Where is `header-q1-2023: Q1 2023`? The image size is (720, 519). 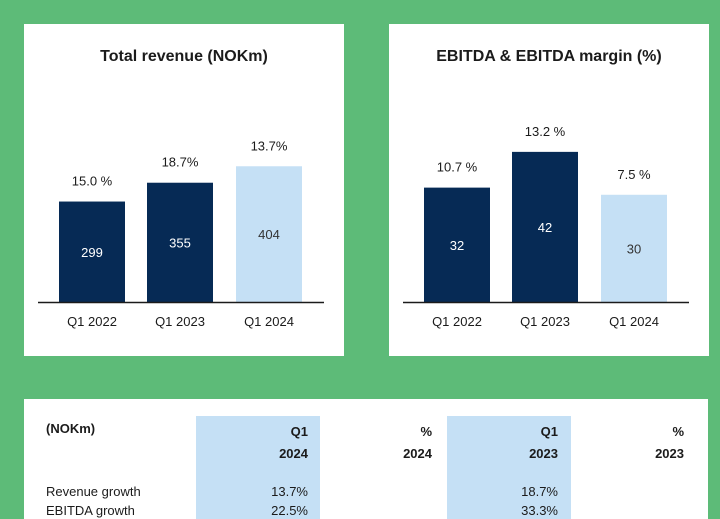
header-q1-2023: Q1 2023 is located at coordinates (543, 443).